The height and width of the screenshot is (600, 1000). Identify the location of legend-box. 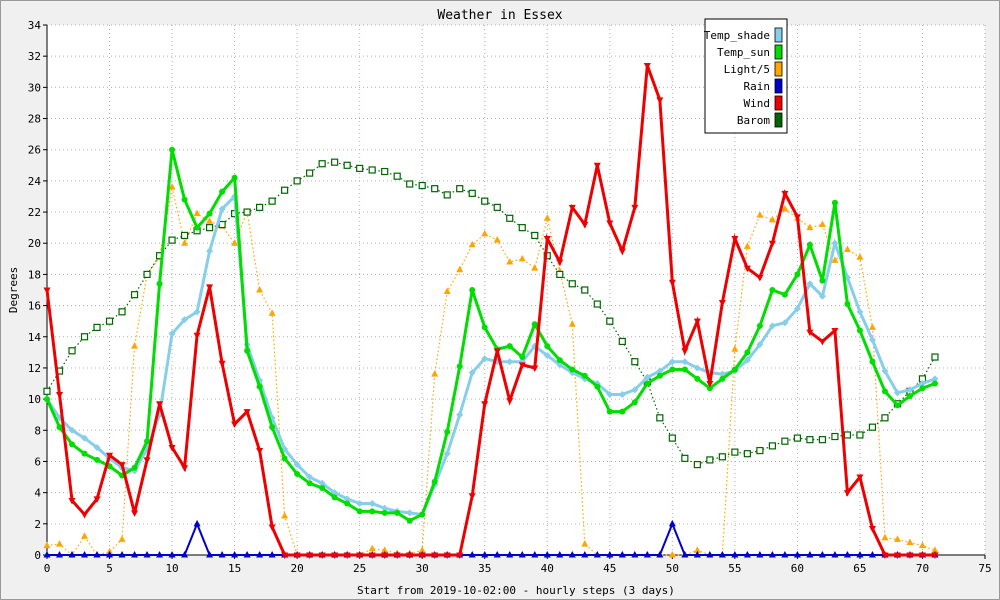
(746, 76).